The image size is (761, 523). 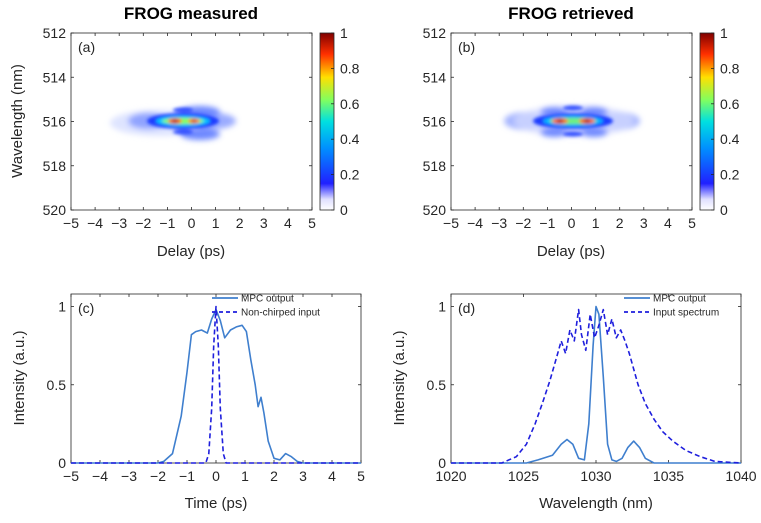 What do you see at coordinates (71, 476) in the screenshot?
I see `panel-c-xtick-label: −5` at bounding box center [71, 476].